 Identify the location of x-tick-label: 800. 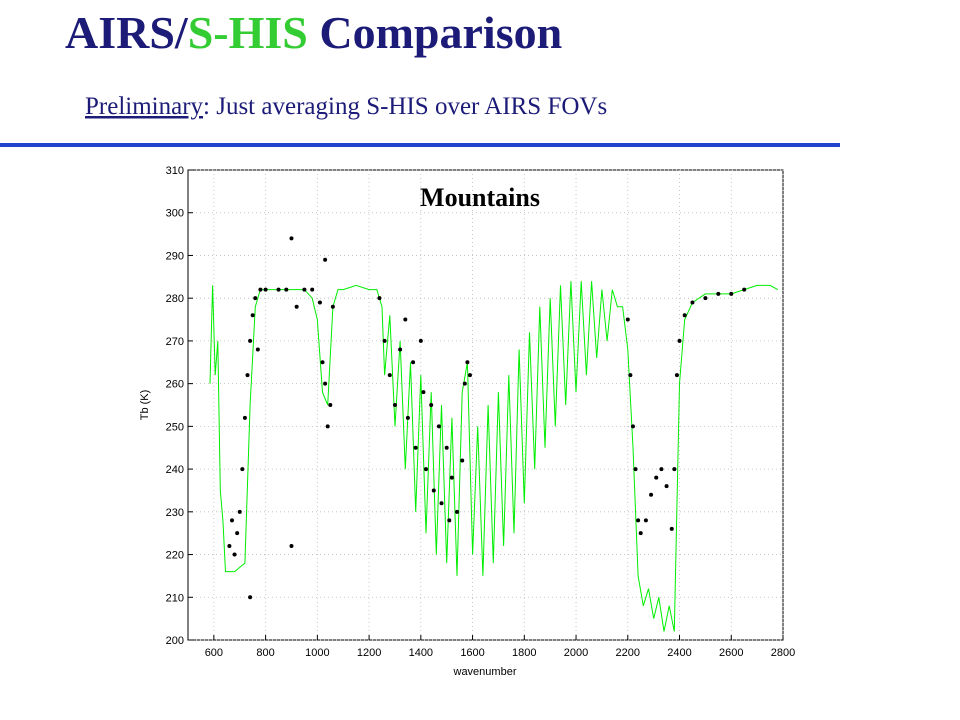
(265, 653).